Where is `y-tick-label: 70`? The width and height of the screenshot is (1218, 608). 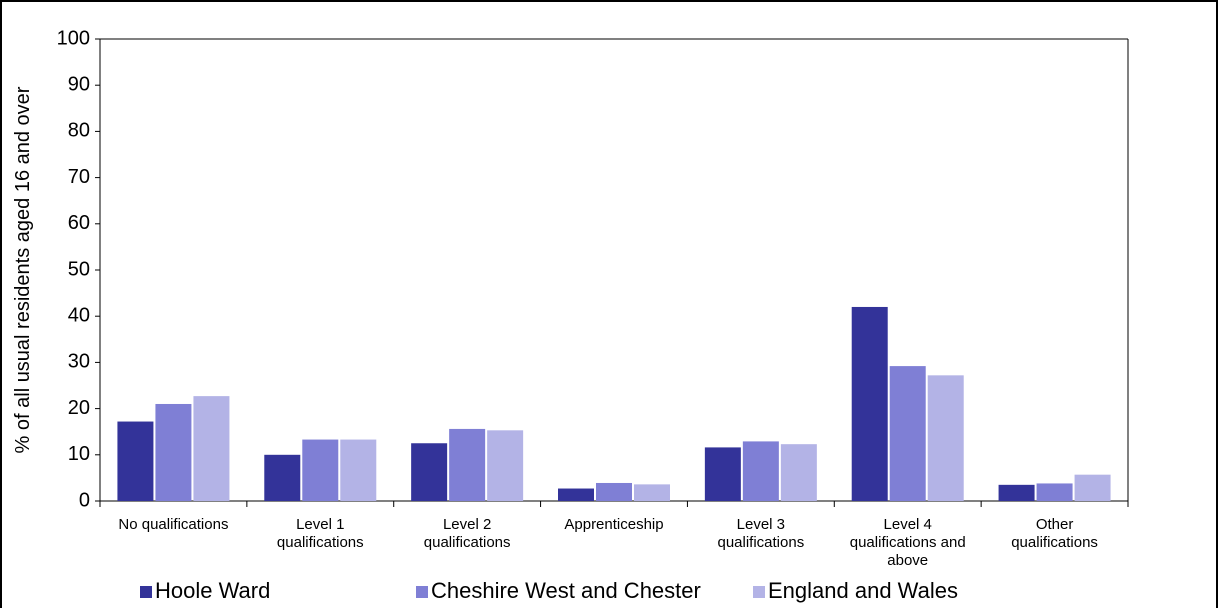
y-tick-label: 70 is located at coordinates (79, 177).